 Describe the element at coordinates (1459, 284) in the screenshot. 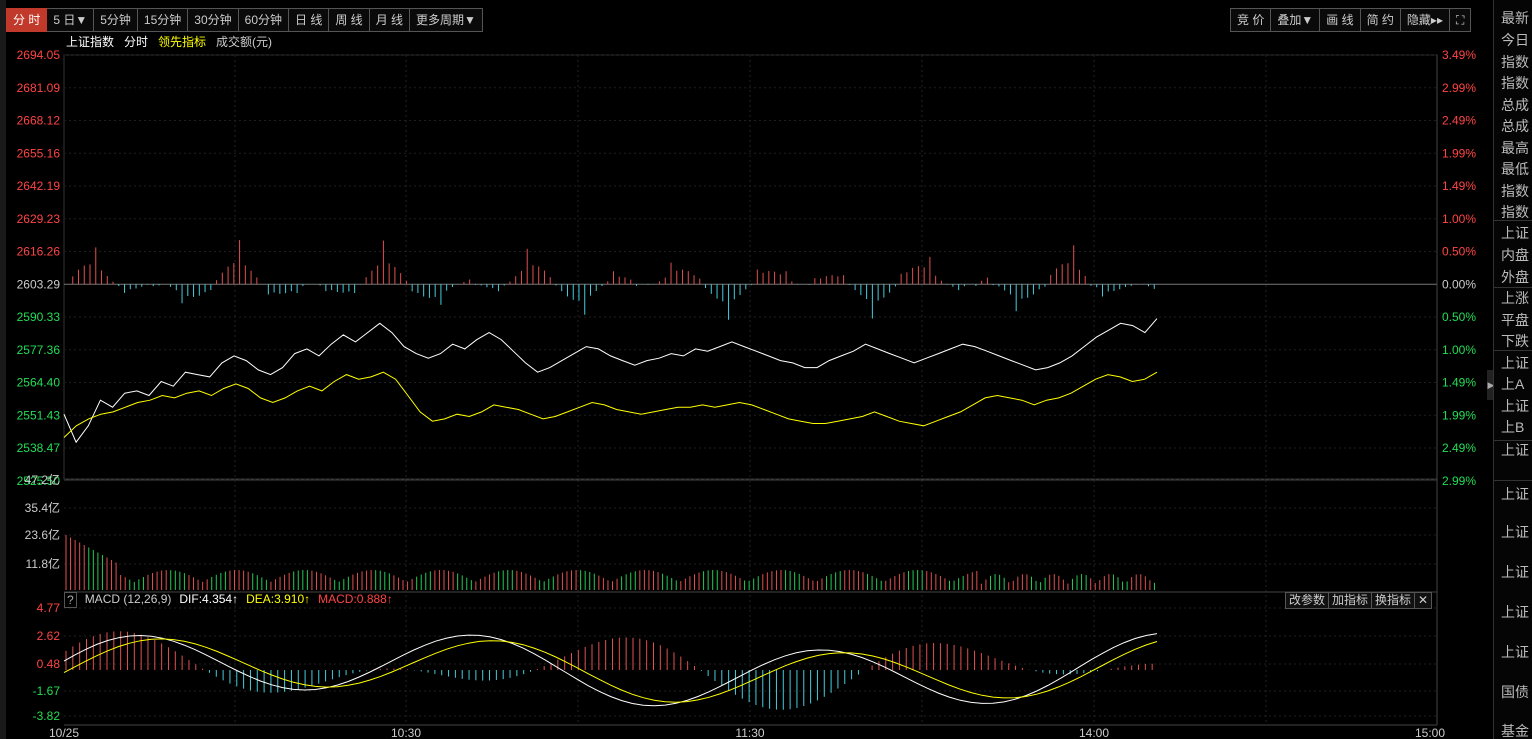

I see `pct-axis-label: 0.00%` at that location.